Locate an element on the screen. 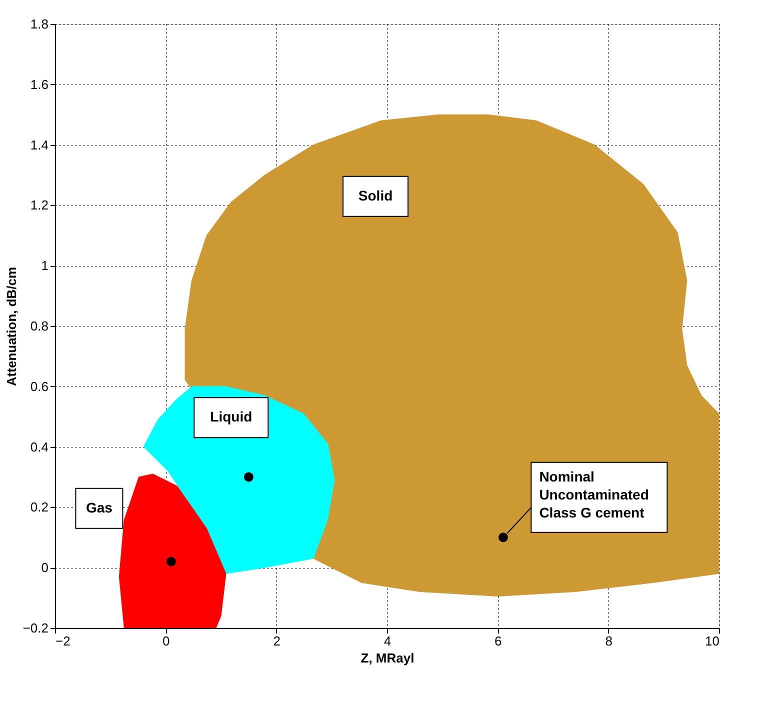 The image size is (771, 715). y-tick-label: 1 is located at coordinates (44, 266).